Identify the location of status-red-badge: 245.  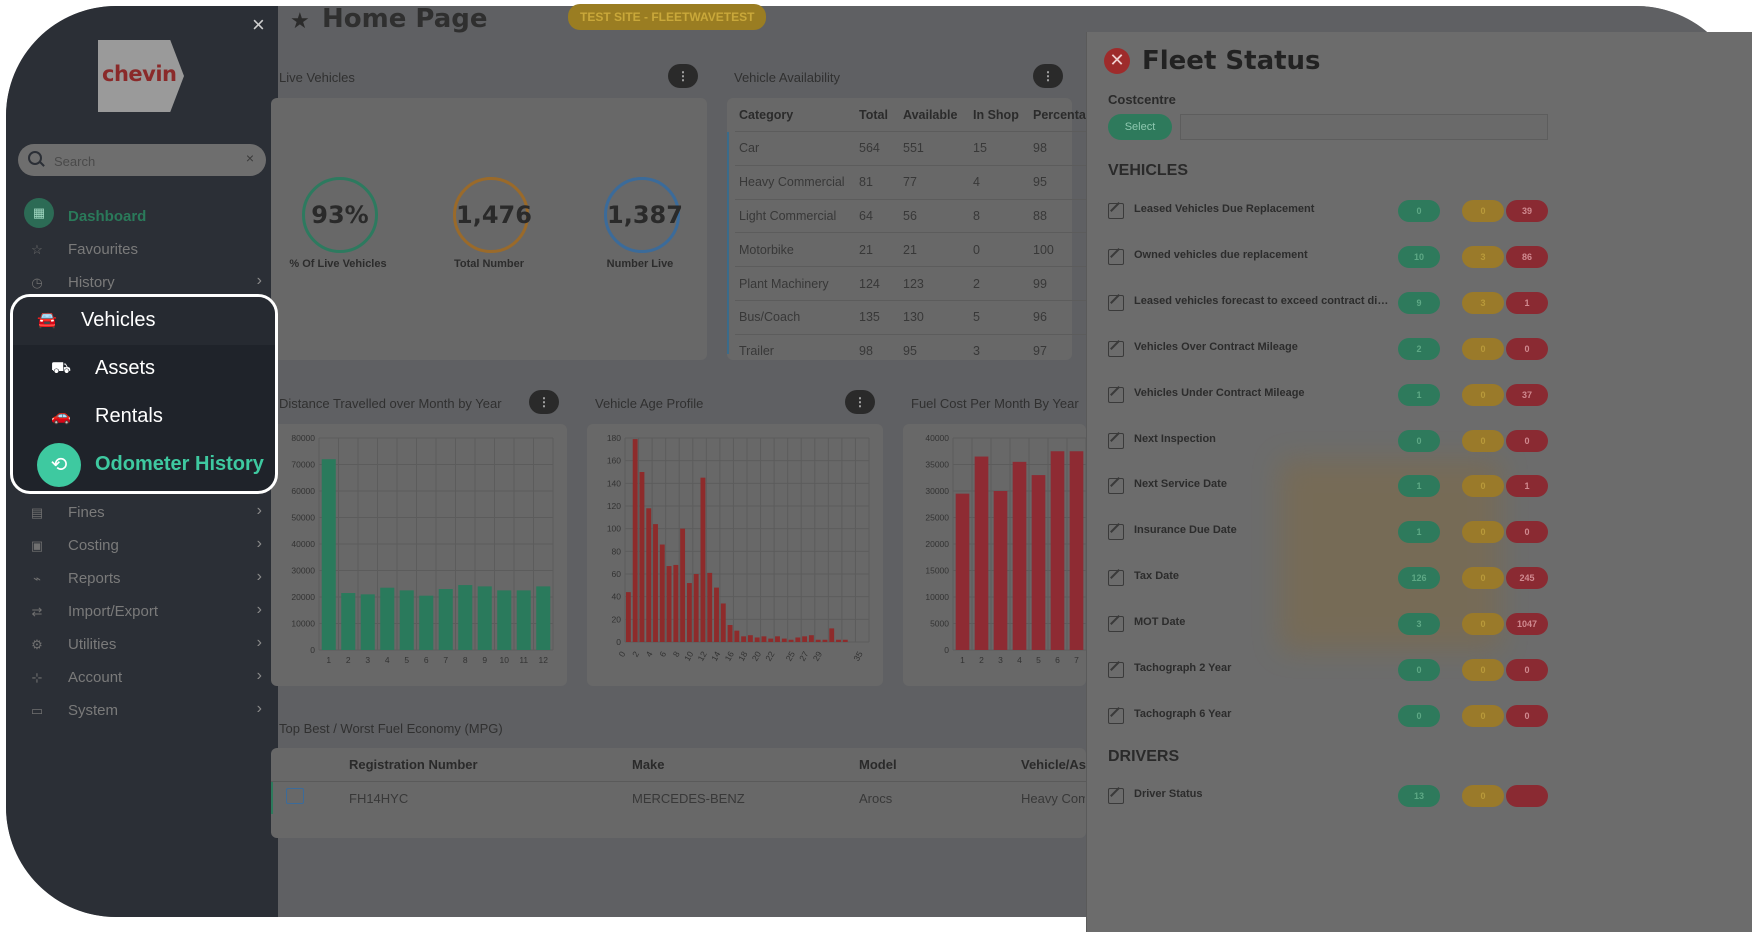
(1527, 578).